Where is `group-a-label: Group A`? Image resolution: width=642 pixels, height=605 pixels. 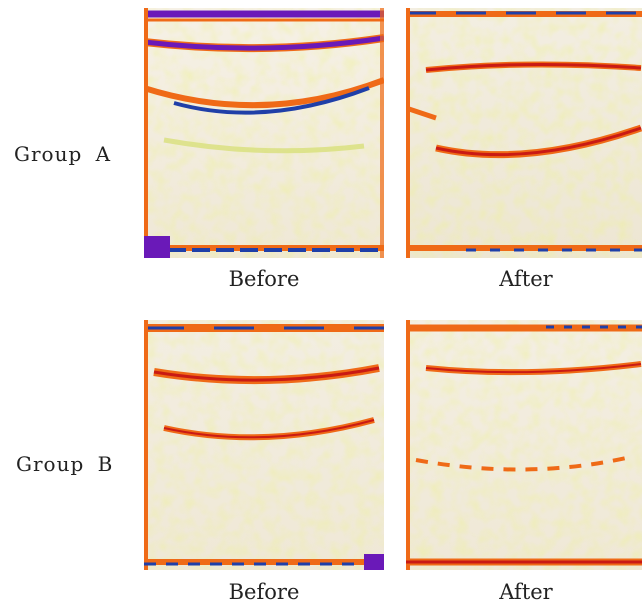 group-a-label: Group A is located at coordinates (63, 154).